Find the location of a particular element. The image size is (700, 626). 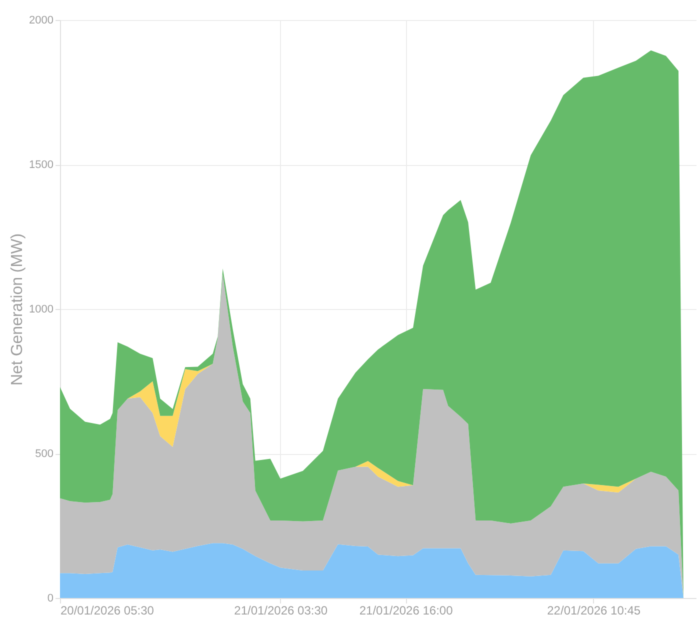

y-tick-label: 2000 is located at coordinates (41, 20).